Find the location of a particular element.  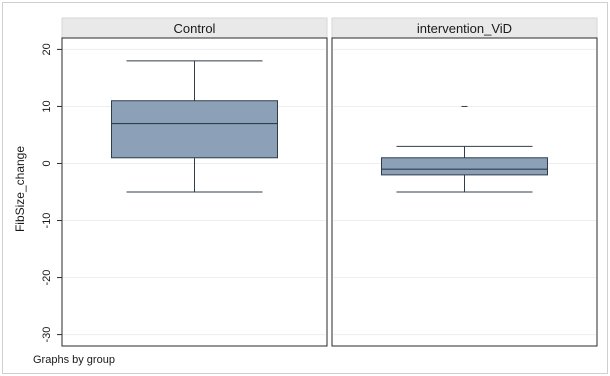

y-tick-label: -20 is located at coordinates (47, 278).